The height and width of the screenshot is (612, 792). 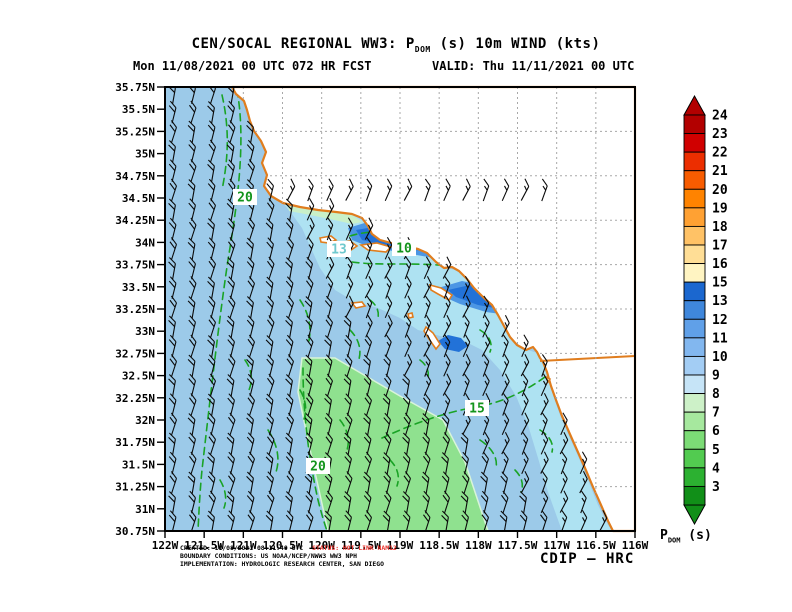 I want to click on lon-label: 122W, so click(x=165, y=545).